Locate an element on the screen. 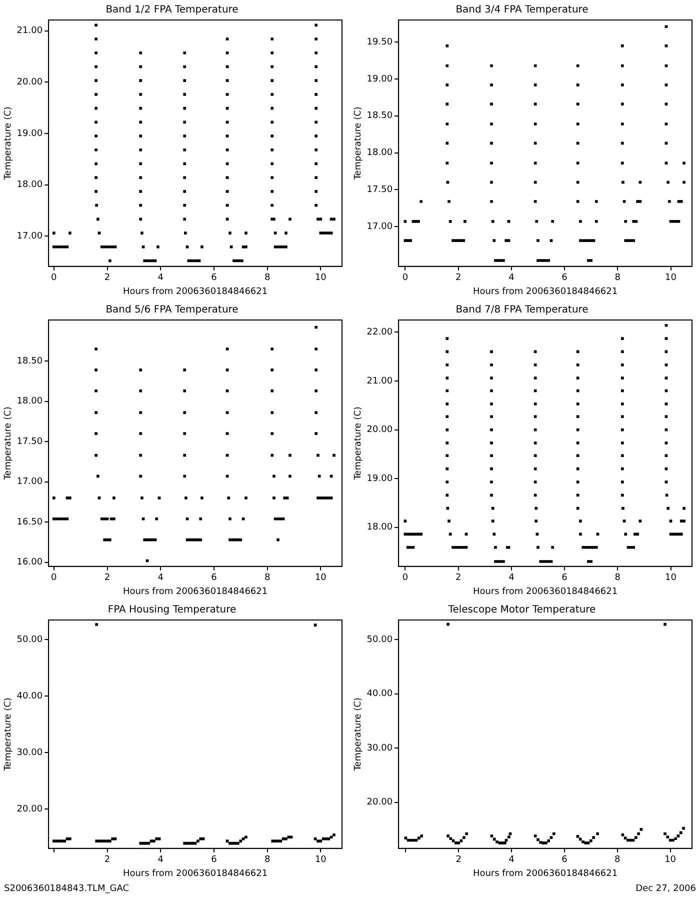 The height and width of the screenshot is (900, 700). y-tick-label: 21.00 is located at coordinates (379, 381).